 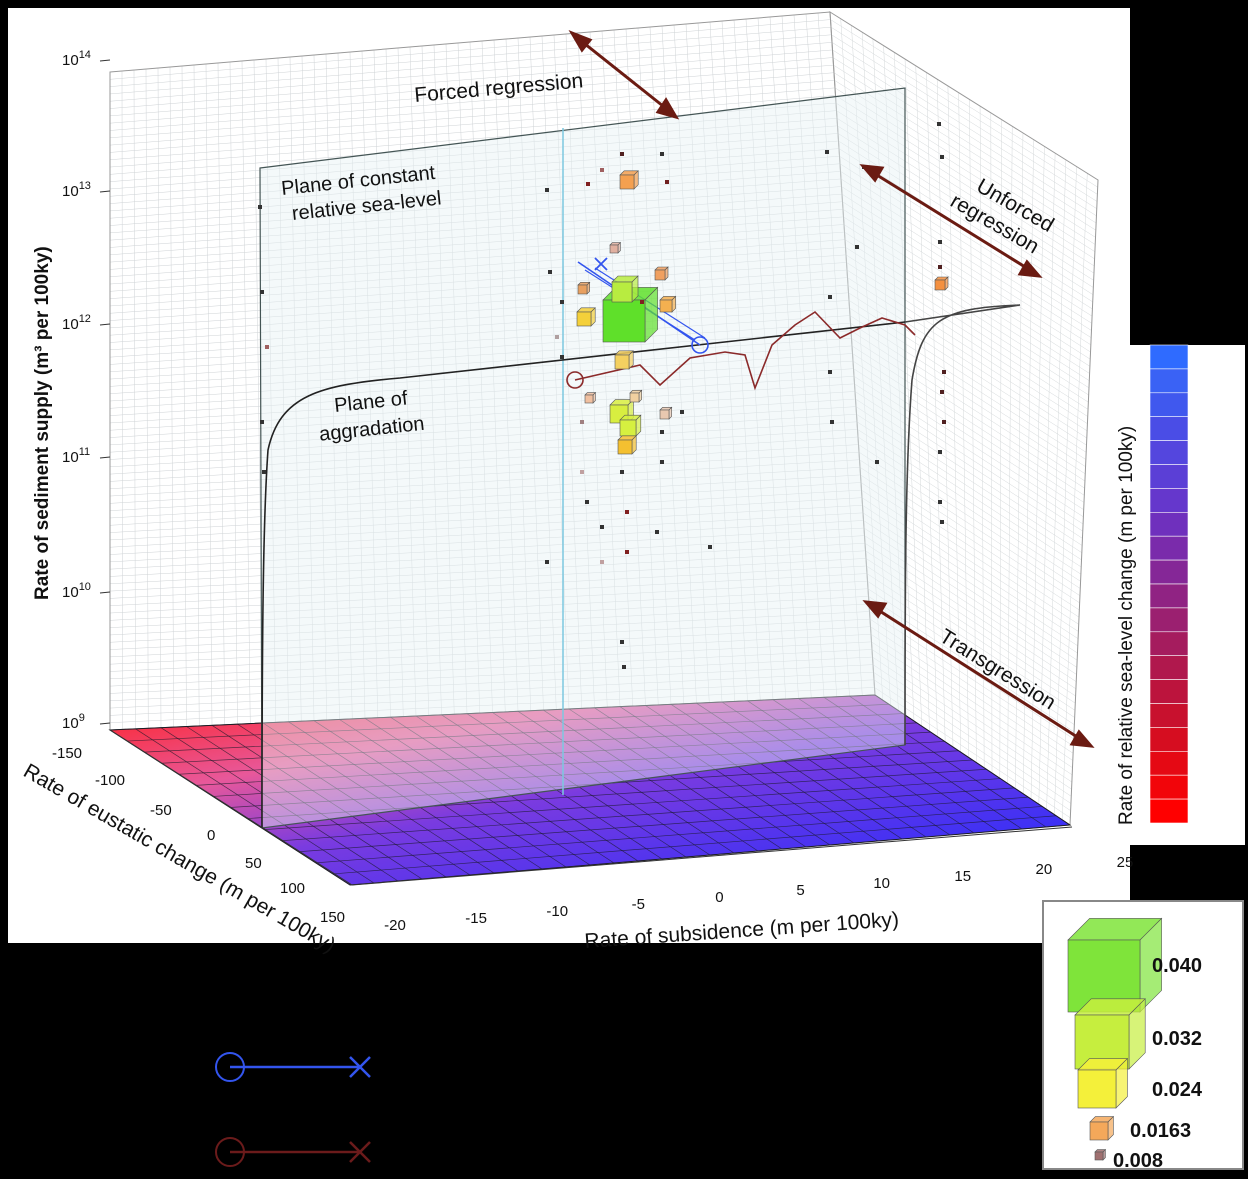 I want to click on colorbar, so click(x=1169, y=584).